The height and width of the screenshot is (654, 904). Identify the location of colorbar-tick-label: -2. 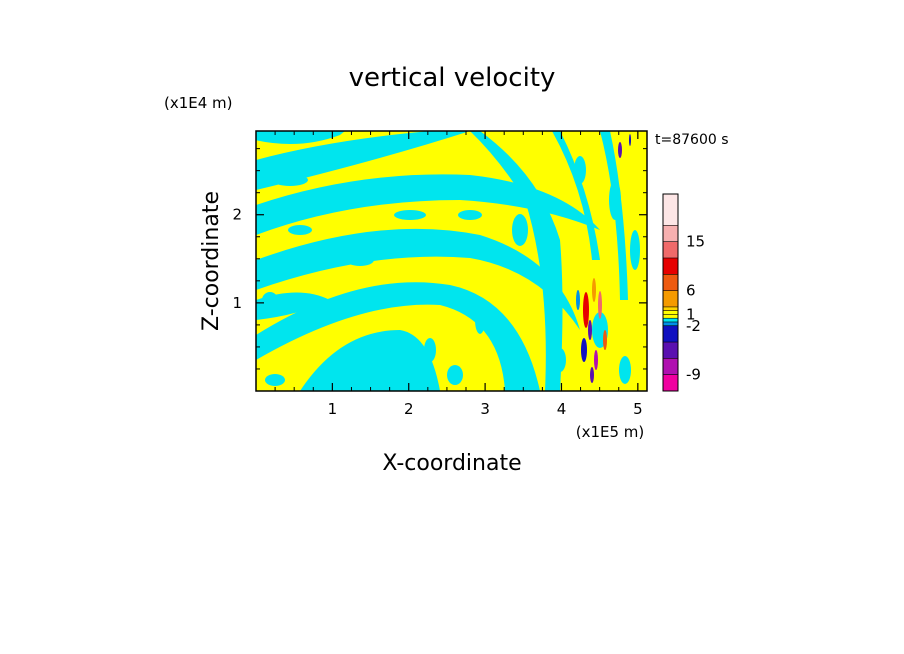
(693, 326).